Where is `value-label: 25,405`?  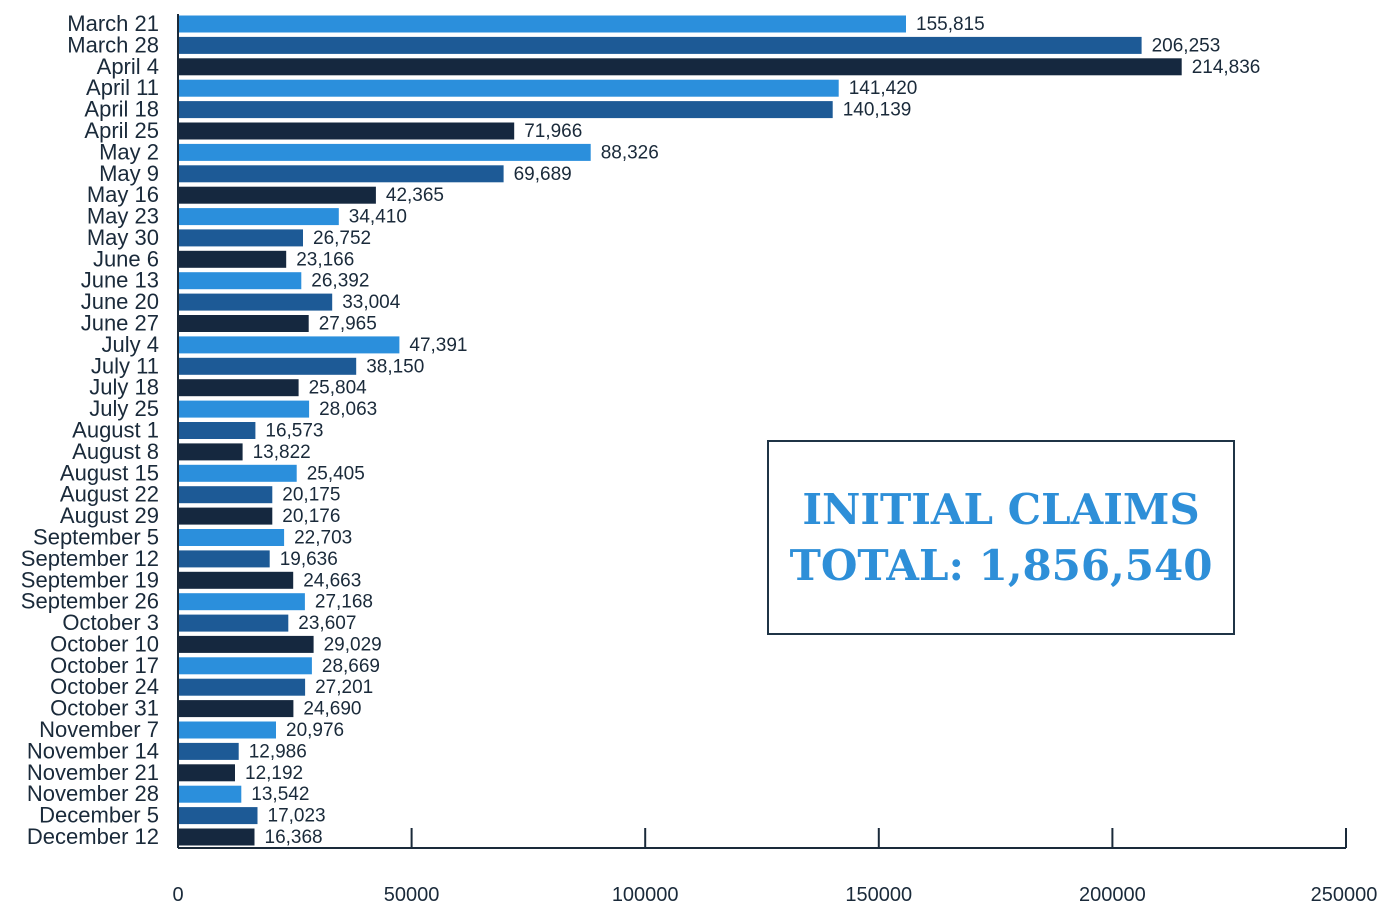
value-label: 25,405 is located at coordinates (336, 473).